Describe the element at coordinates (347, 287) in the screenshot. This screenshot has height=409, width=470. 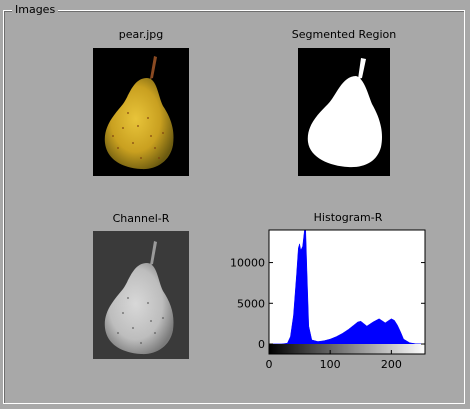
I see `histogram-area` at that location.